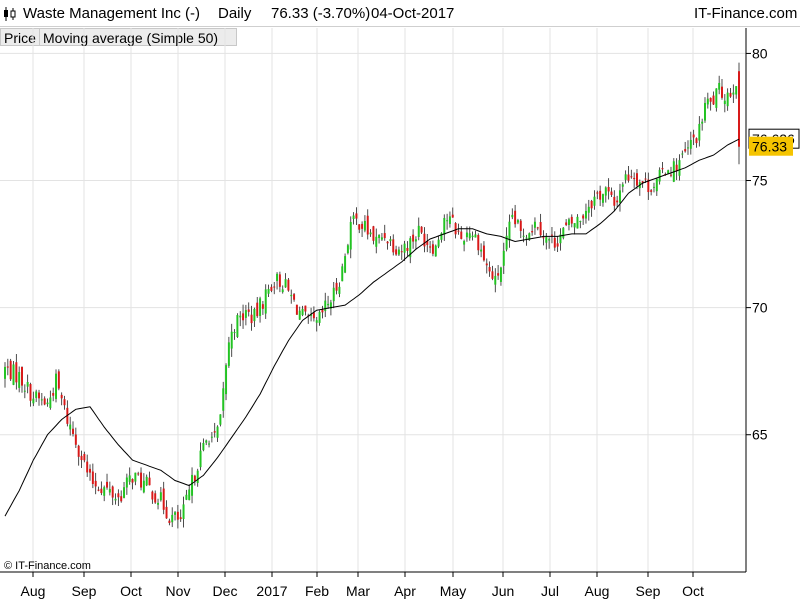 Image resolution: width=800 pixels, height=600 pixels. Describe the element at coordinates (321, 13) in the screenshot. I see `last-quote: 76.33 (-3.70%)` at that location.